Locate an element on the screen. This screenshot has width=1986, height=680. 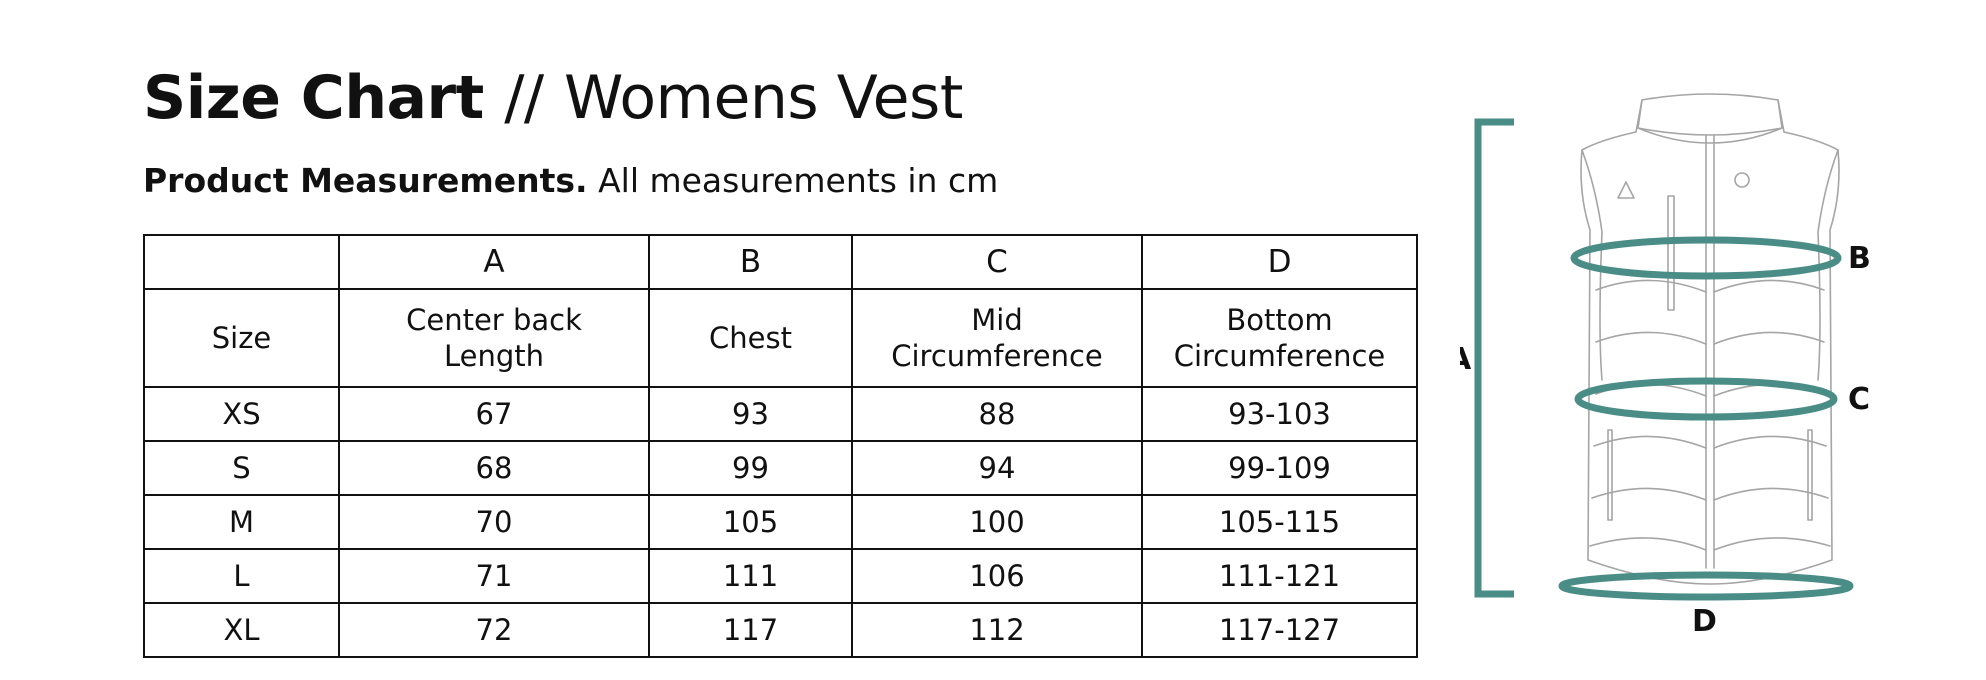
table-row-xs: XS 67 93 88 93-103 is located at coordinates (780, 414).